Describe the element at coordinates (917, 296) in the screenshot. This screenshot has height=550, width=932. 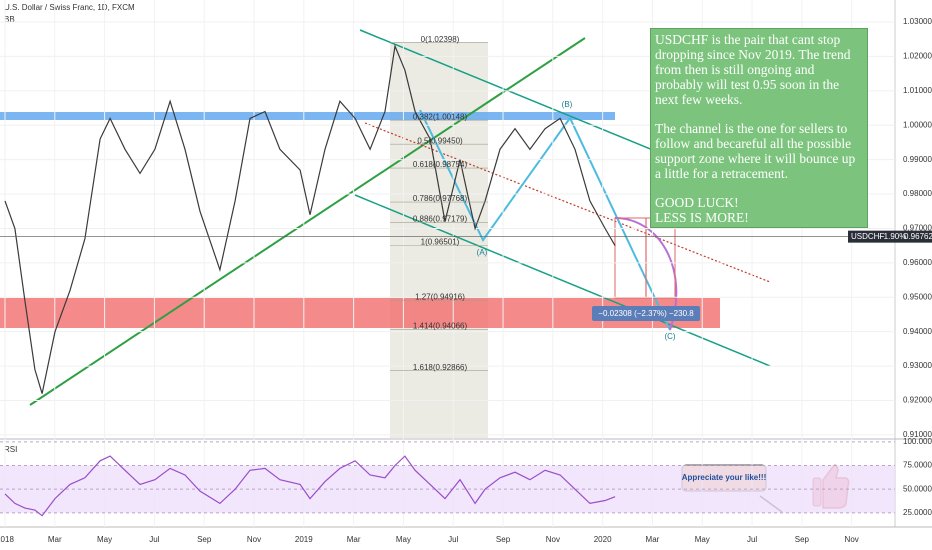
I see `y-tick-label: 0.95000` at that location.